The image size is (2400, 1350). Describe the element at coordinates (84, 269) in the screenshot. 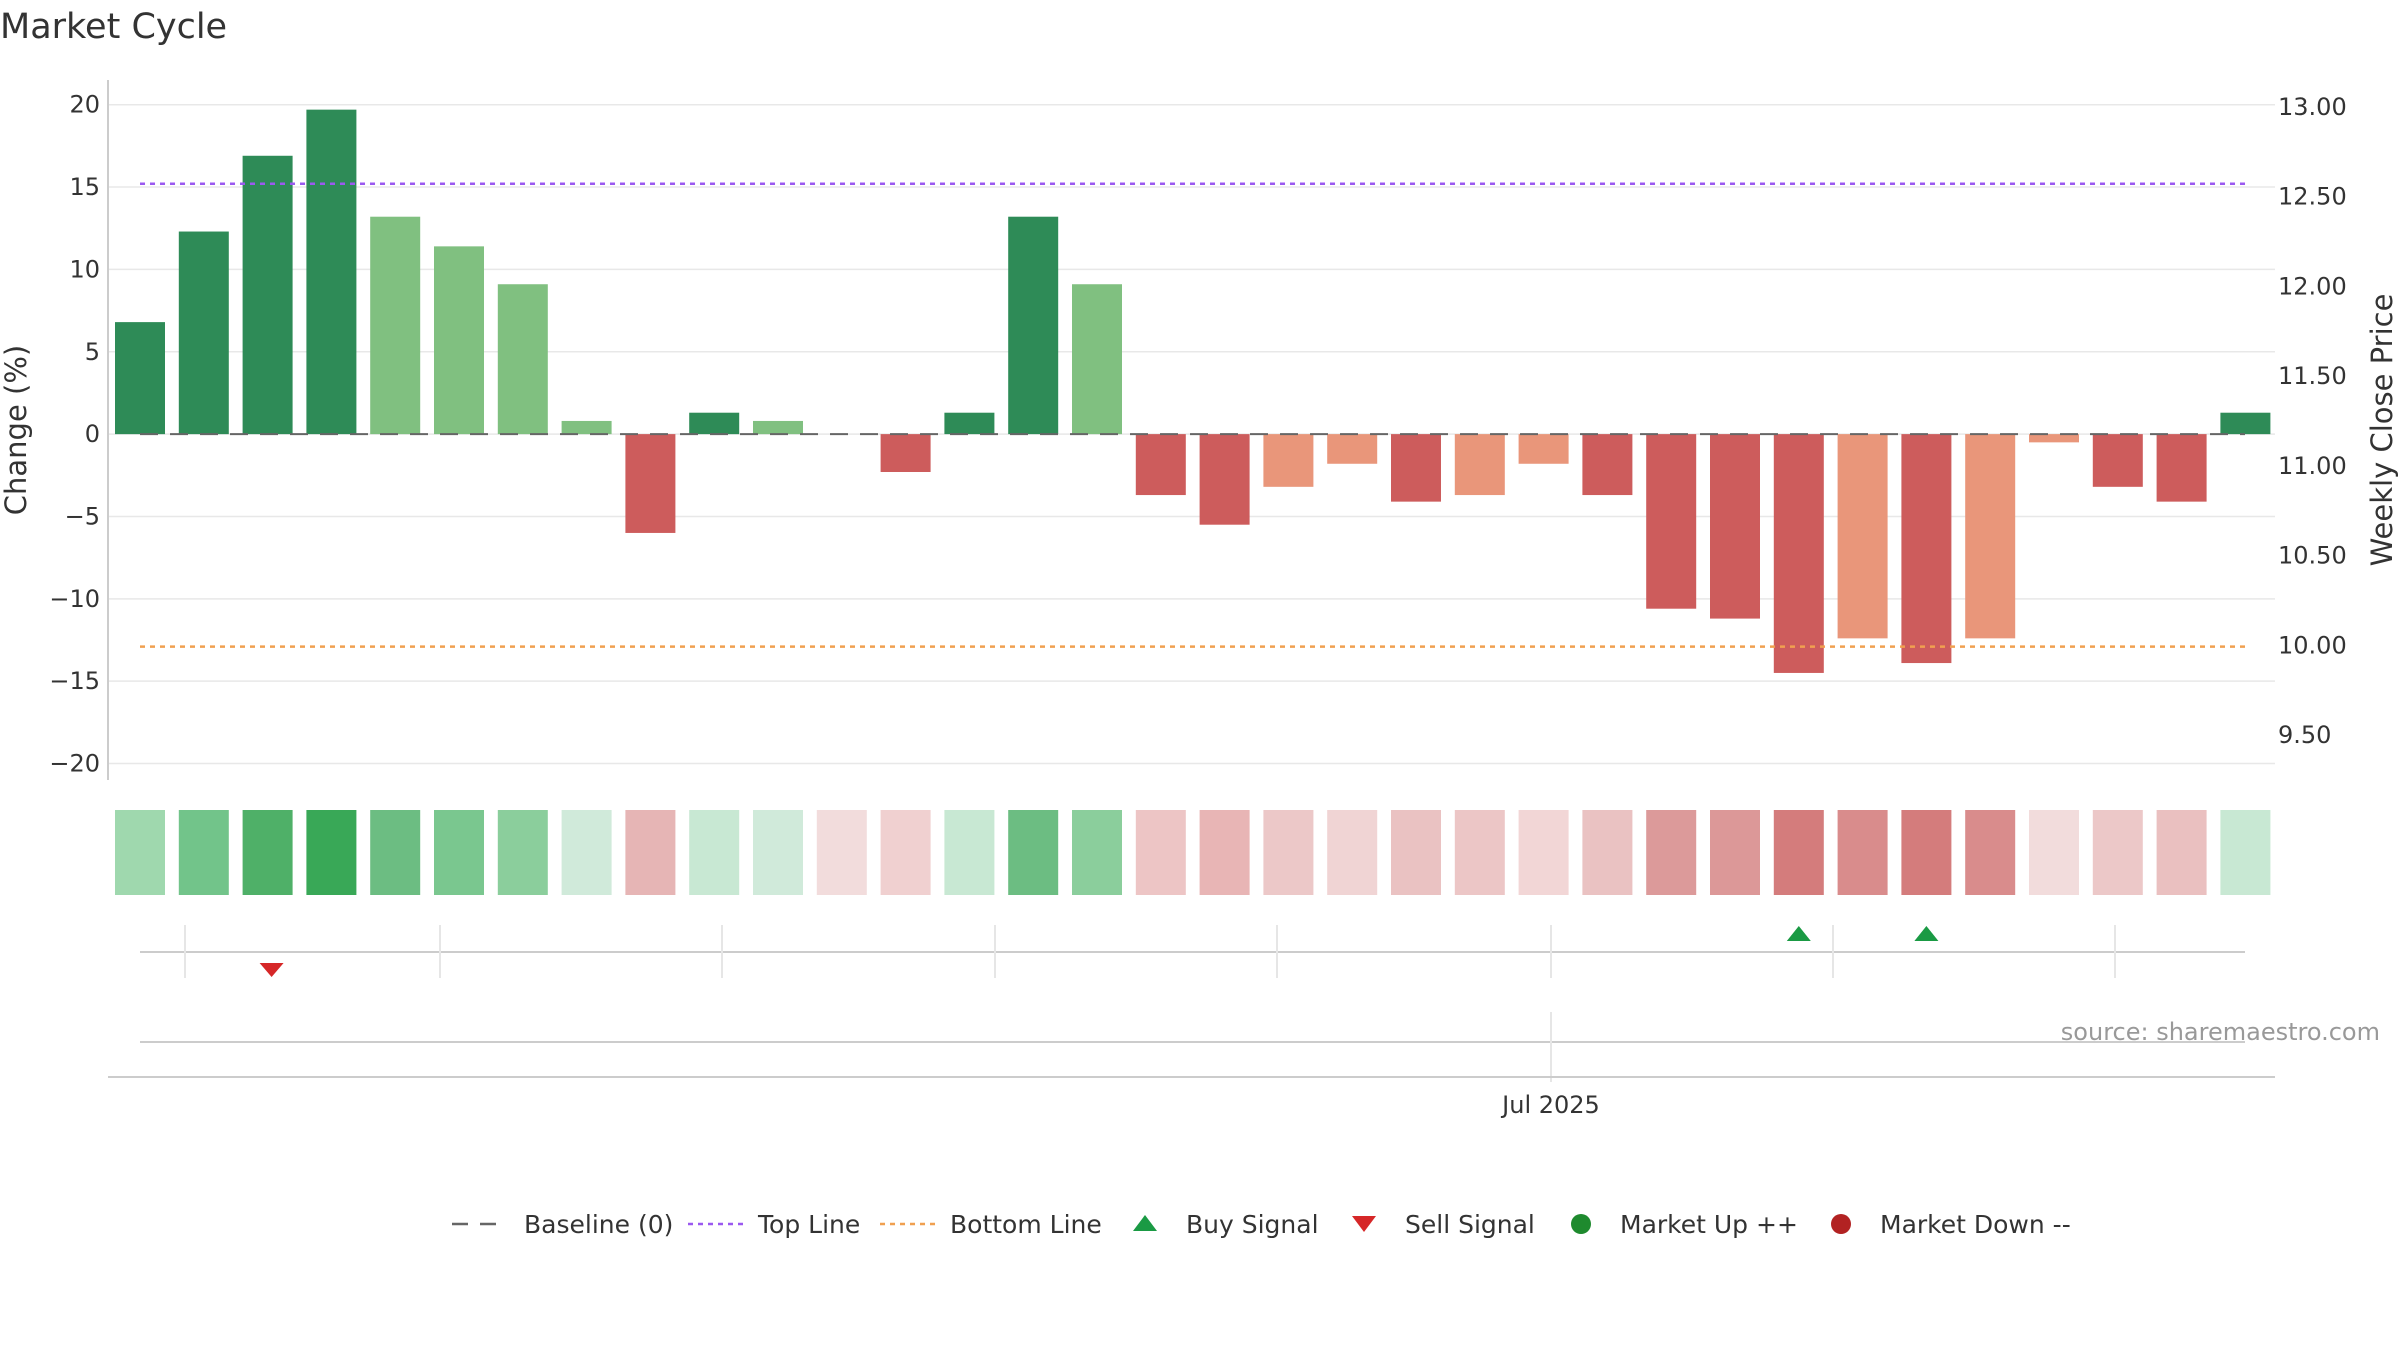

I see `y-tick-label: 10` at that location.